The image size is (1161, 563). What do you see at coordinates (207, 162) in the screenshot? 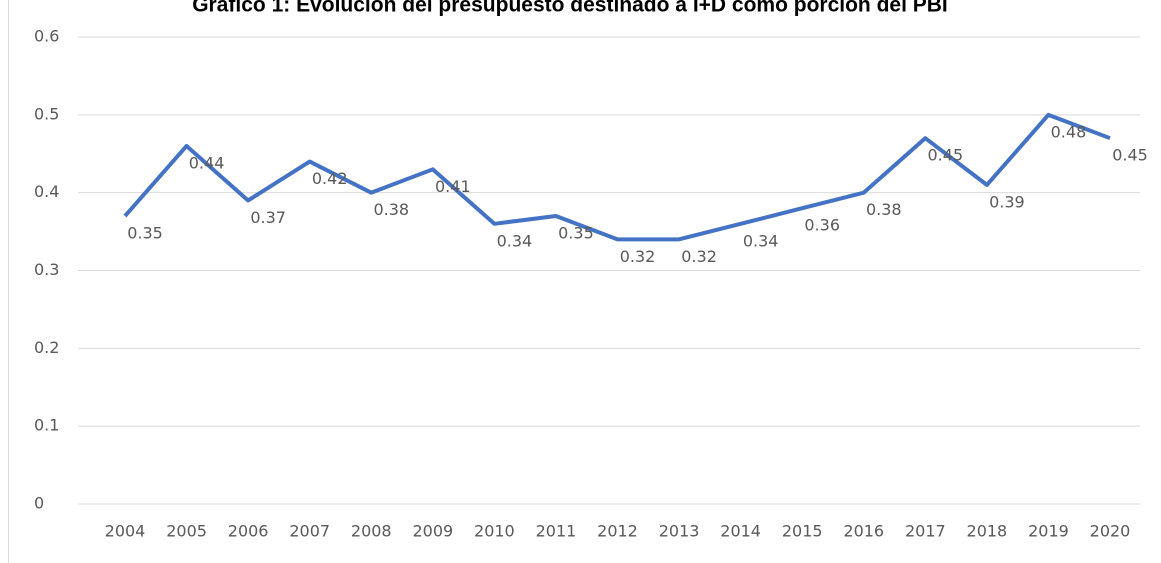
I see `data-label: 0.44` at bounding box center [207, 162].